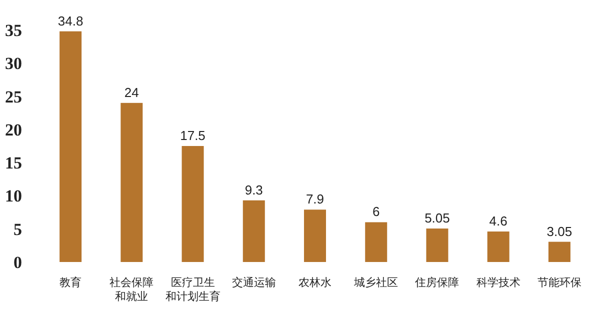  What do you see at coordinates (13, 130) in the screenshot?
I see `ytick: 20` at bounding box center [13, 130].